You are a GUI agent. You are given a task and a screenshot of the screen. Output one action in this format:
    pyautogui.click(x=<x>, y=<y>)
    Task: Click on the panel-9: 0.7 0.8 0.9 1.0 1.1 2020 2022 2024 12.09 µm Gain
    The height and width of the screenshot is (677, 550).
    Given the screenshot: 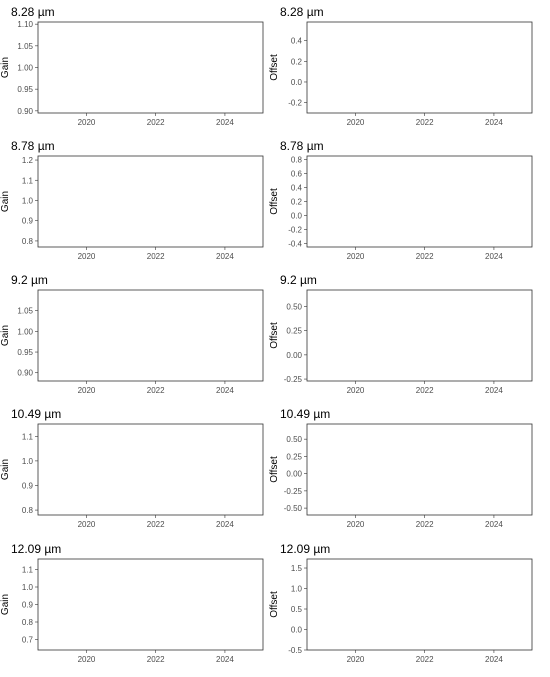 What is the action you would take?
    pyautogui.click(x=132, y=603)
    